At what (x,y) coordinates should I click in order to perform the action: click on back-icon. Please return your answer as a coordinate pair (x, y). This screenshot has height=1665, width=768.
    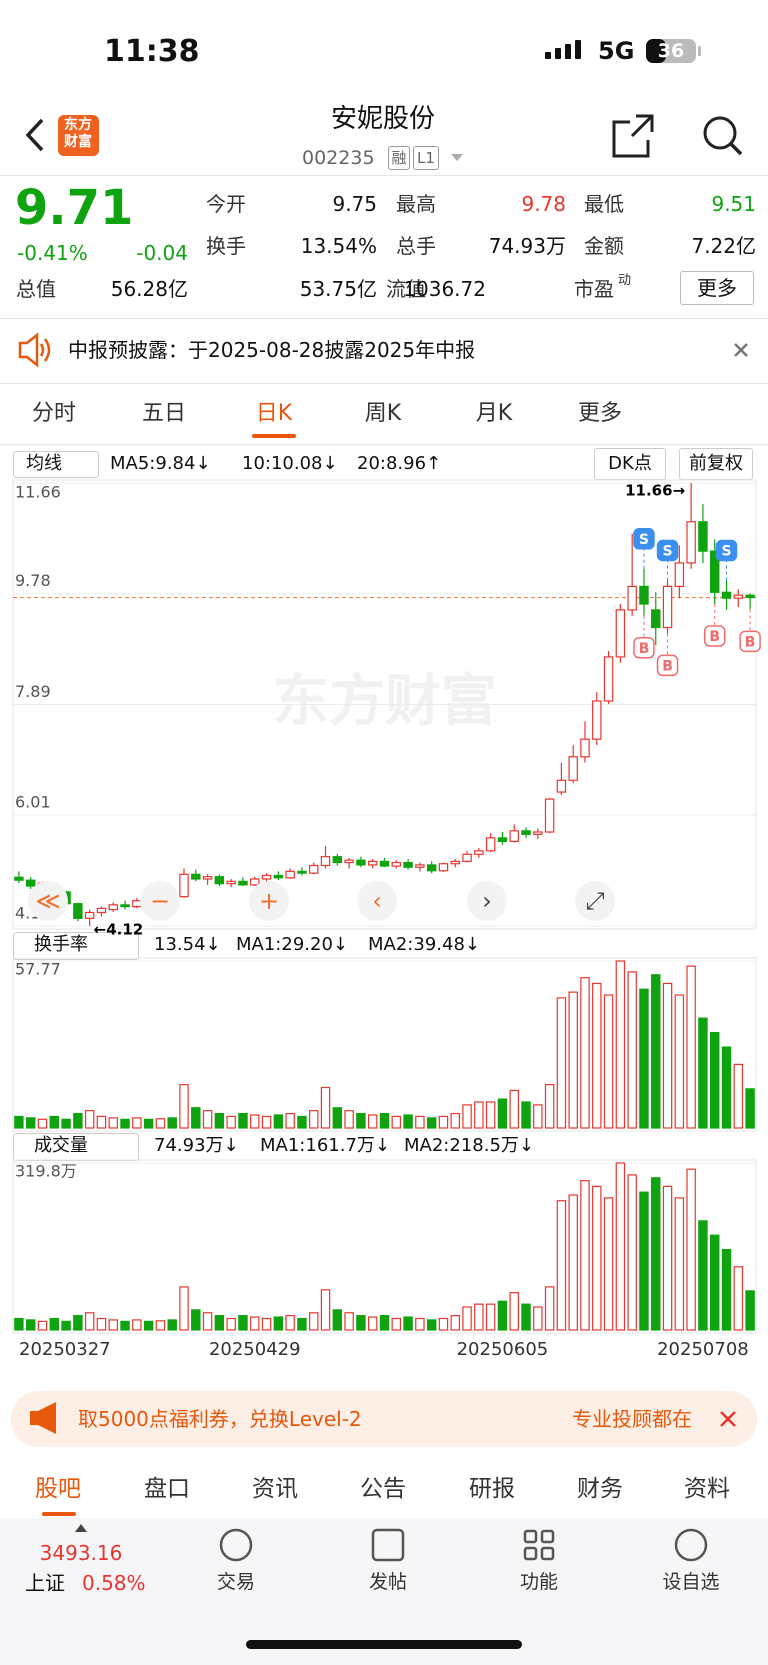
    Looking at the image, I should click on (34, 135).